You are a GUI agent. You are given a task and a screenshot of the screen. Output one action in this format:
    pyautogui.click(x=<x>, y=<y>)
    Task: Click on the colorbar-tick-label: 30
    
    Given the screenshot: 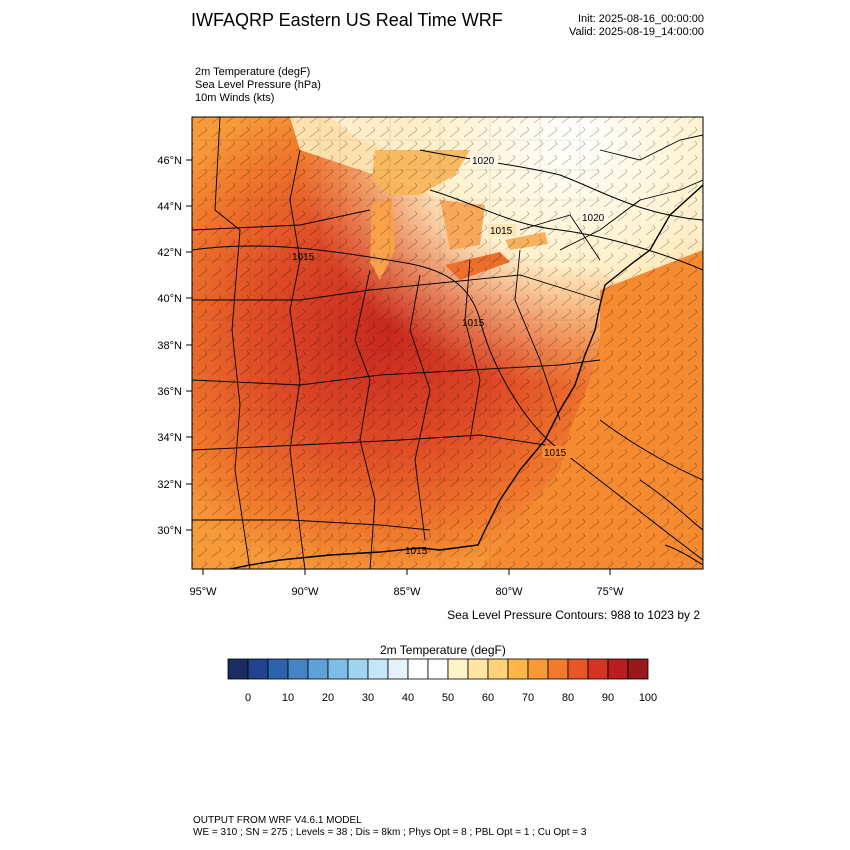 What is the action you would take?
    pyautogui.click(x=368, y=698)
    